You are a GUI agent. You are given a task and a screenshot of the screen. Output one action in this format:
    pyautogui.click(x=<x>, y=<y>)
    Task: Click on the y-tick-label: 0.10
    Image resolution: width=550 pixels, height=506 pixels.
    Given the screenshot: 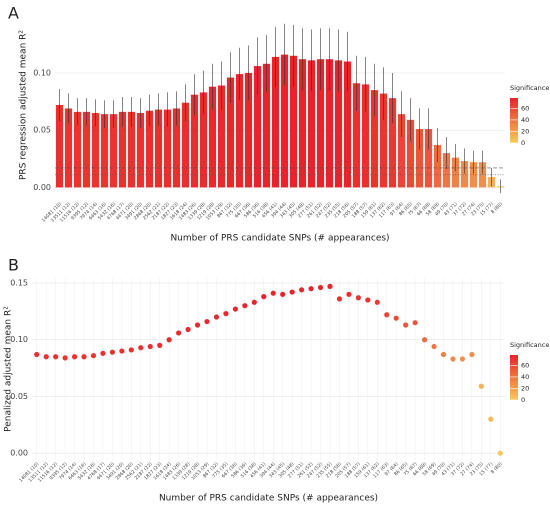 What is the action you would take?
    pyautogui.click(x=42, y=72)
    